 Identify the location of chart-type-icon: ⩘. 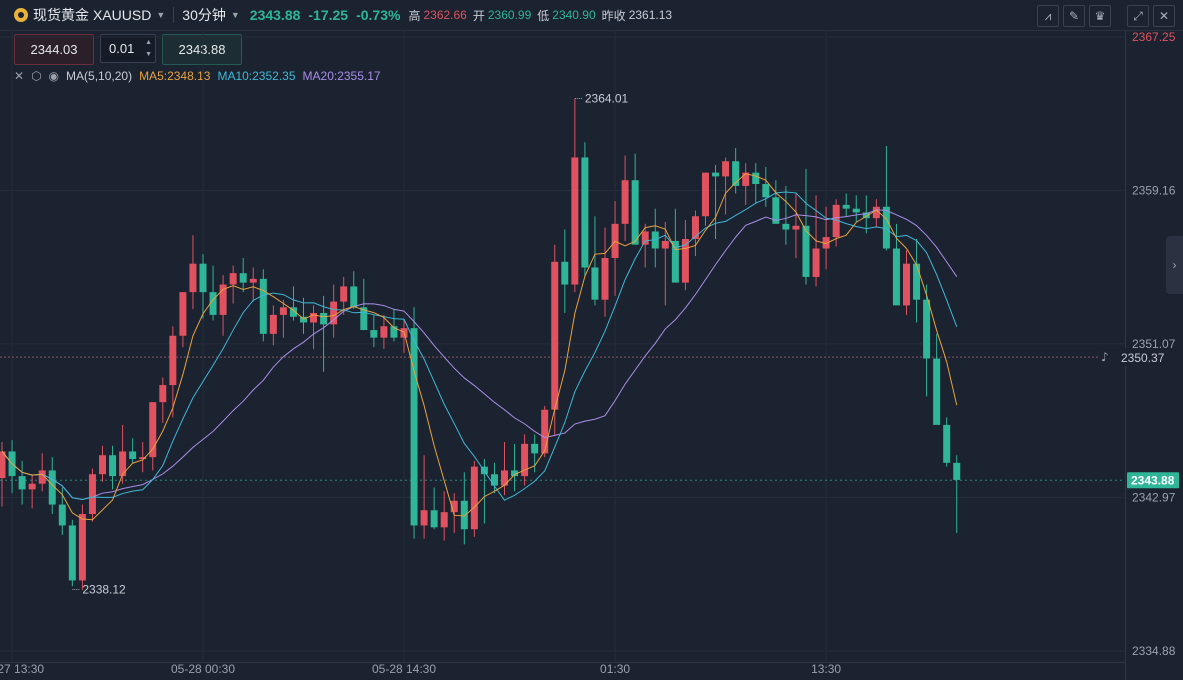
(1048, 16).